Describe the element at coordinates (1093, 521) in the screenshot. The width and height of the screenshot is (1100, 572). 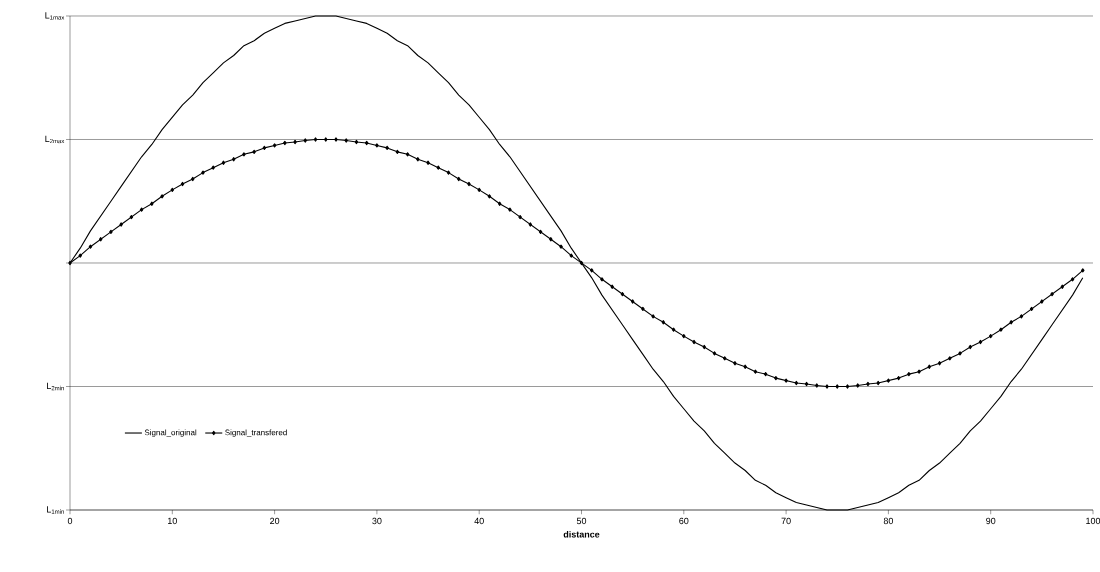
I see `x-tick-label: 100` at that location.